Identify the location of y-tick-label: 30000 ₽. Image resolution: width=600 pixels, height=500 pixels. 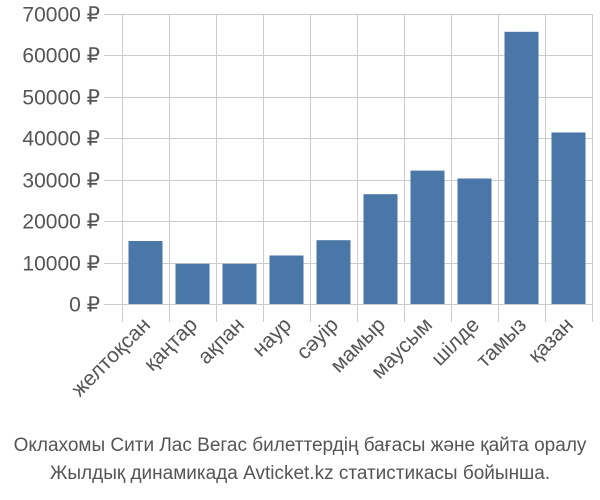
(61, 181).